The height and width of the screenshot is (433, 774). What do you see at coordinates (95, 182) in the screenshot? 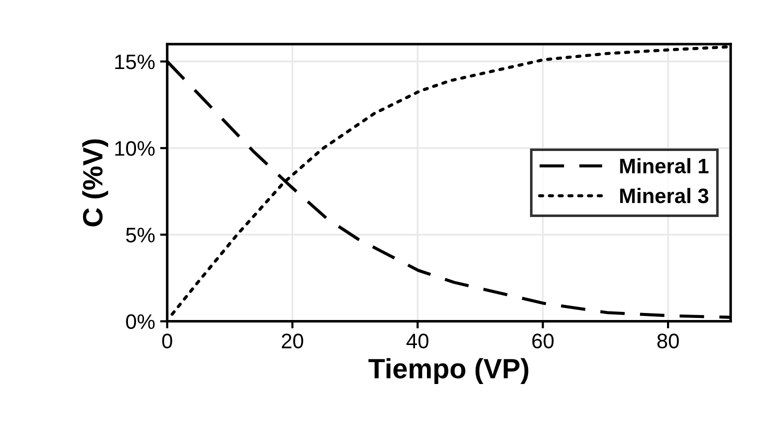
I see `y-axis-title: C (%V)` at bounding box center [95, 182].